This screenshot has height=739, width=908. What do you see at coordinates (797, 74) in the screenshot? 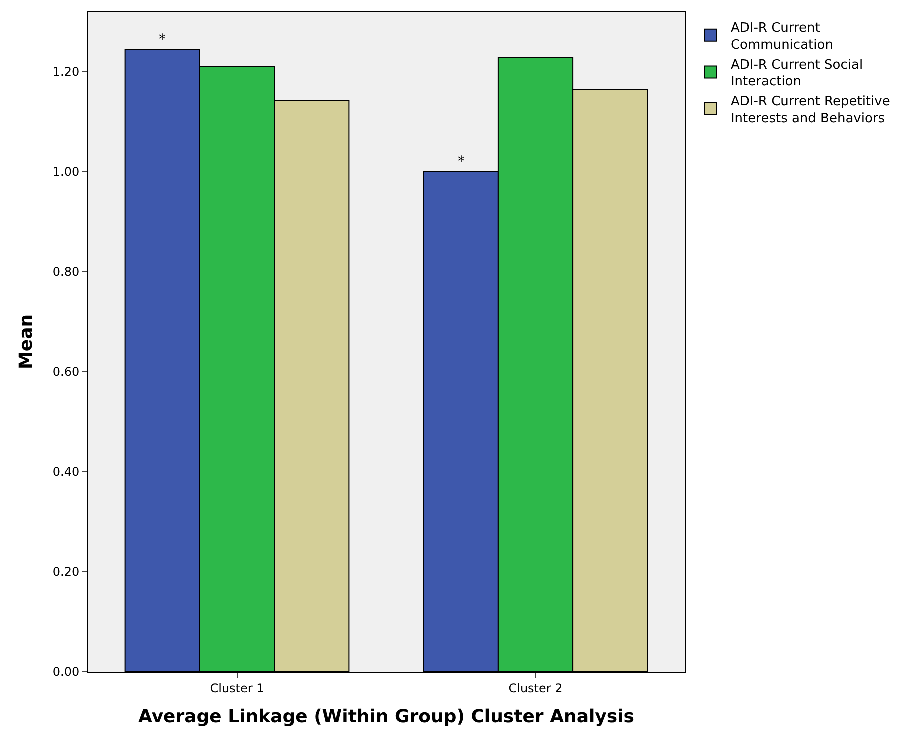
I see `legend-label: ADI-R Current Social Interaction` at bounding box center [797, 74].